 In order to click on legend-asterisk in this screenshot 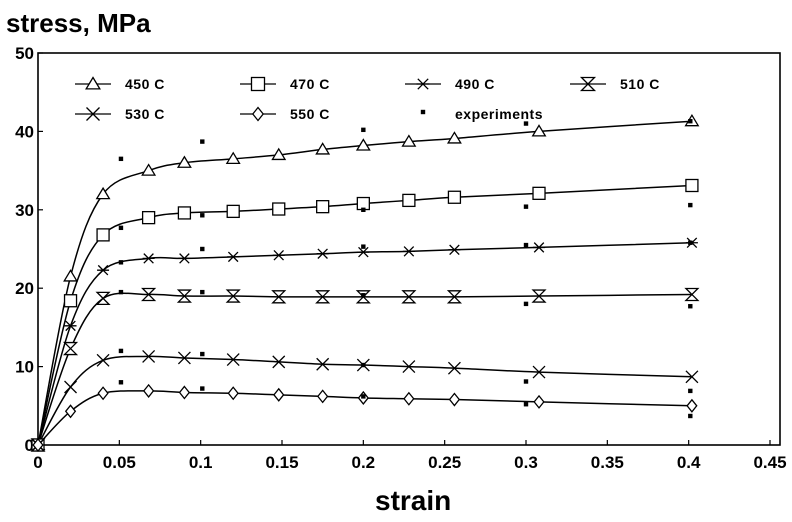, I will do `click(423, 84)`.